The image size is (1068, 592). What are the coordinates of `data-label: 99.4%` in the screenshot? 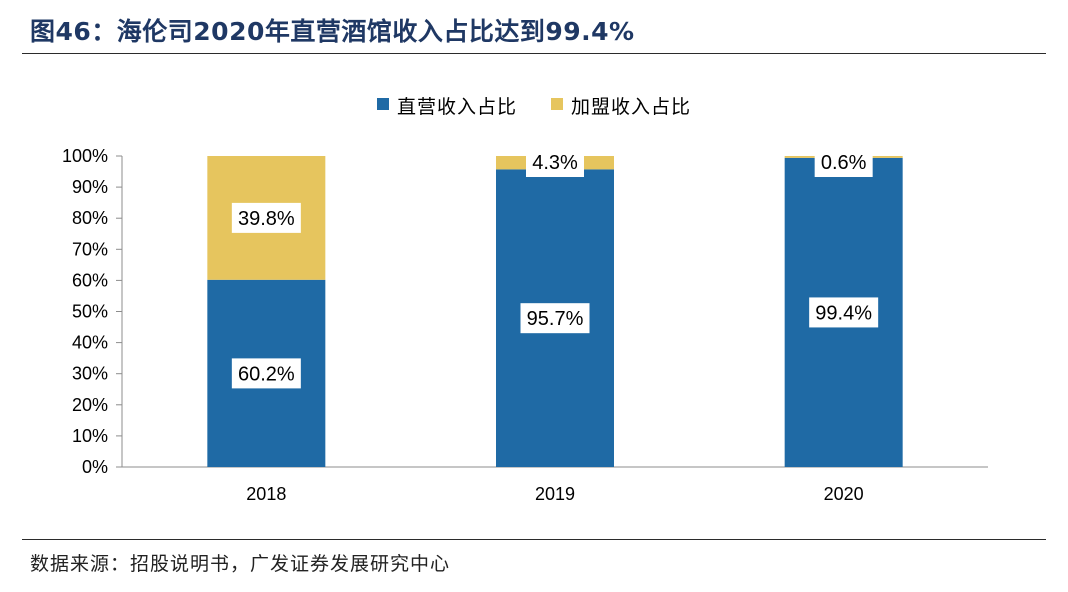 It's located at (843, 313).